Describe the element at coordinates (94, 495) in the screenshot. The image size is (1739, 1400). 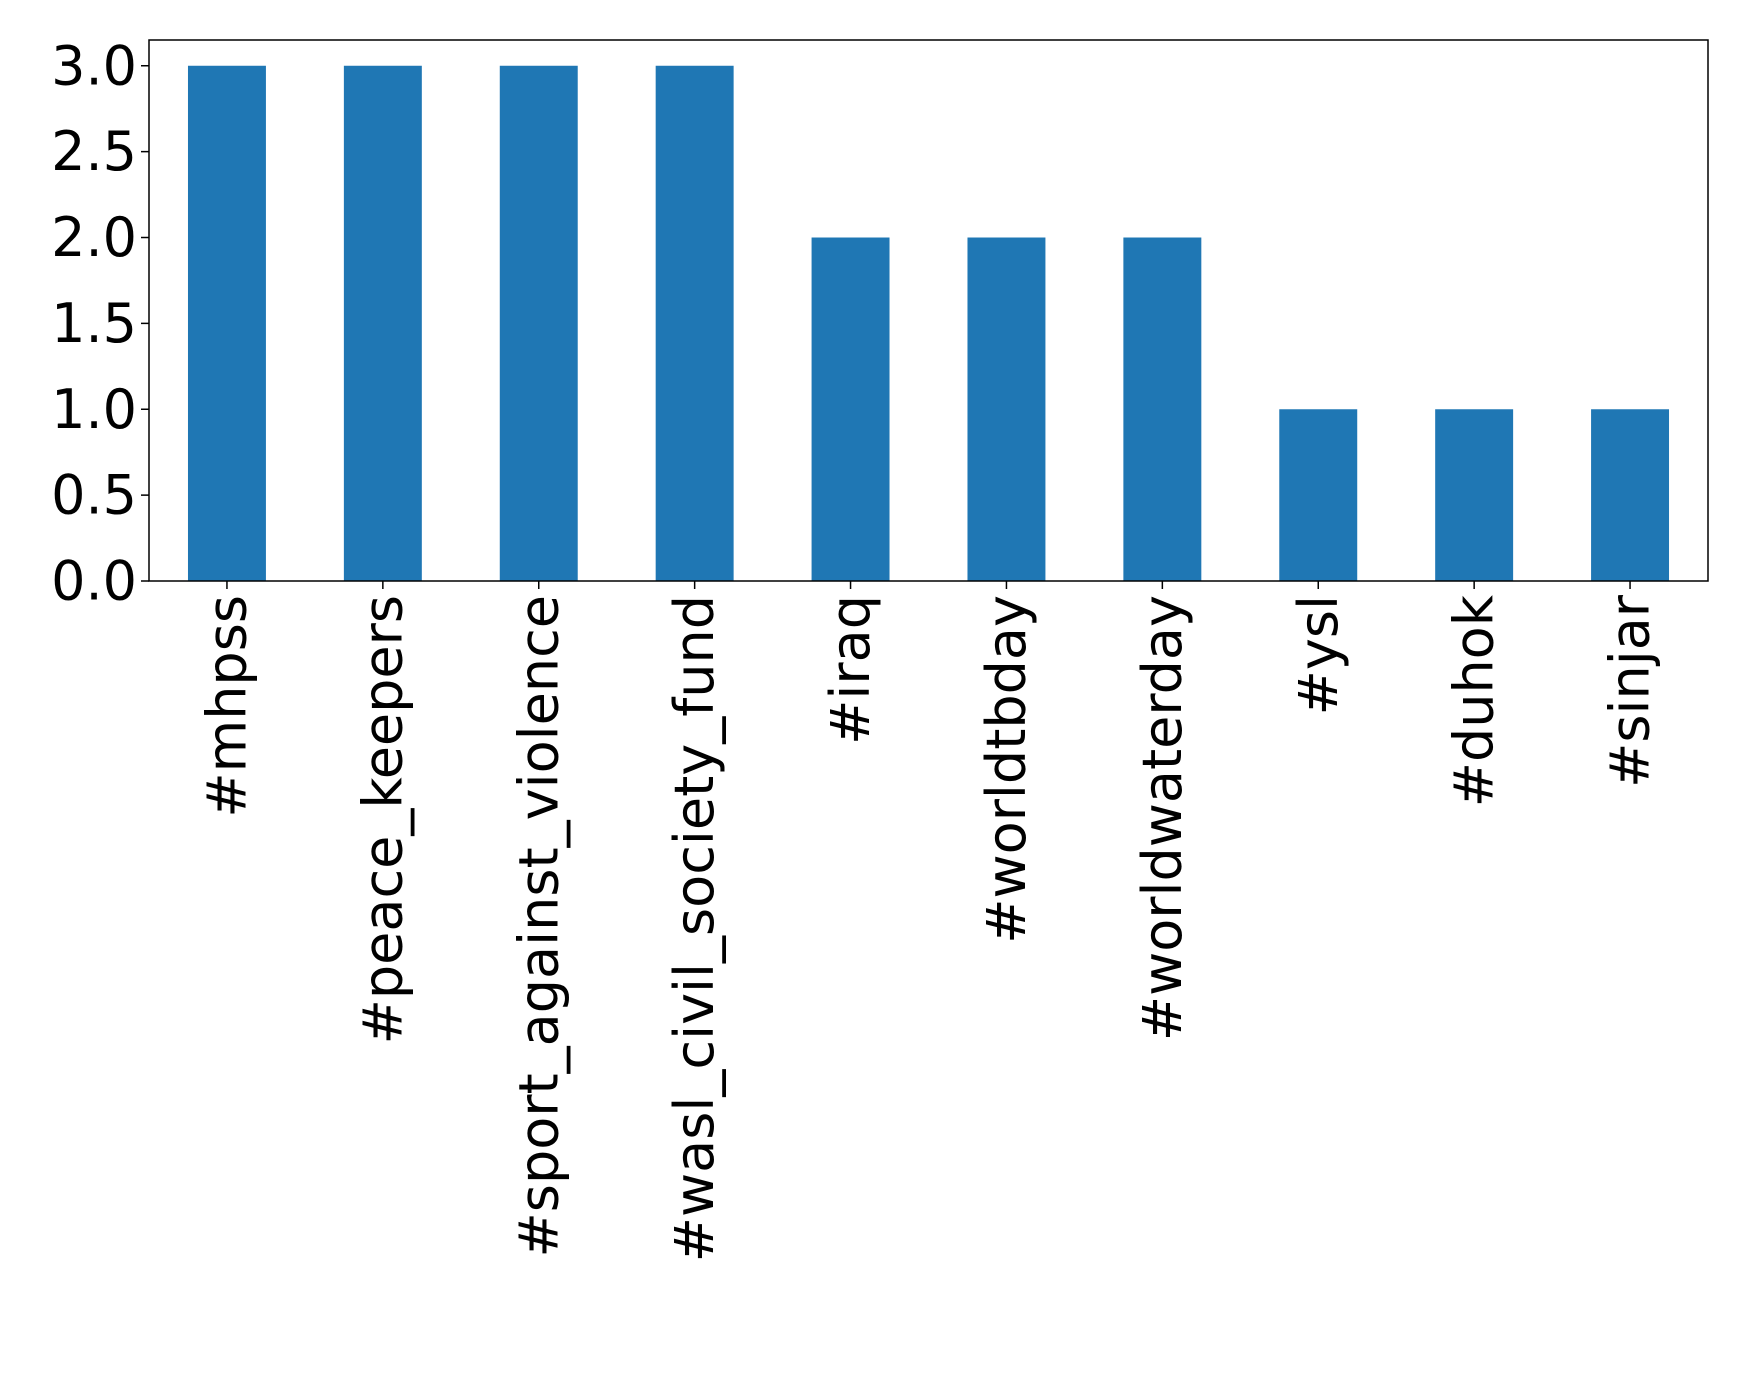
I see `y-tick-label: 0.5` at that location.